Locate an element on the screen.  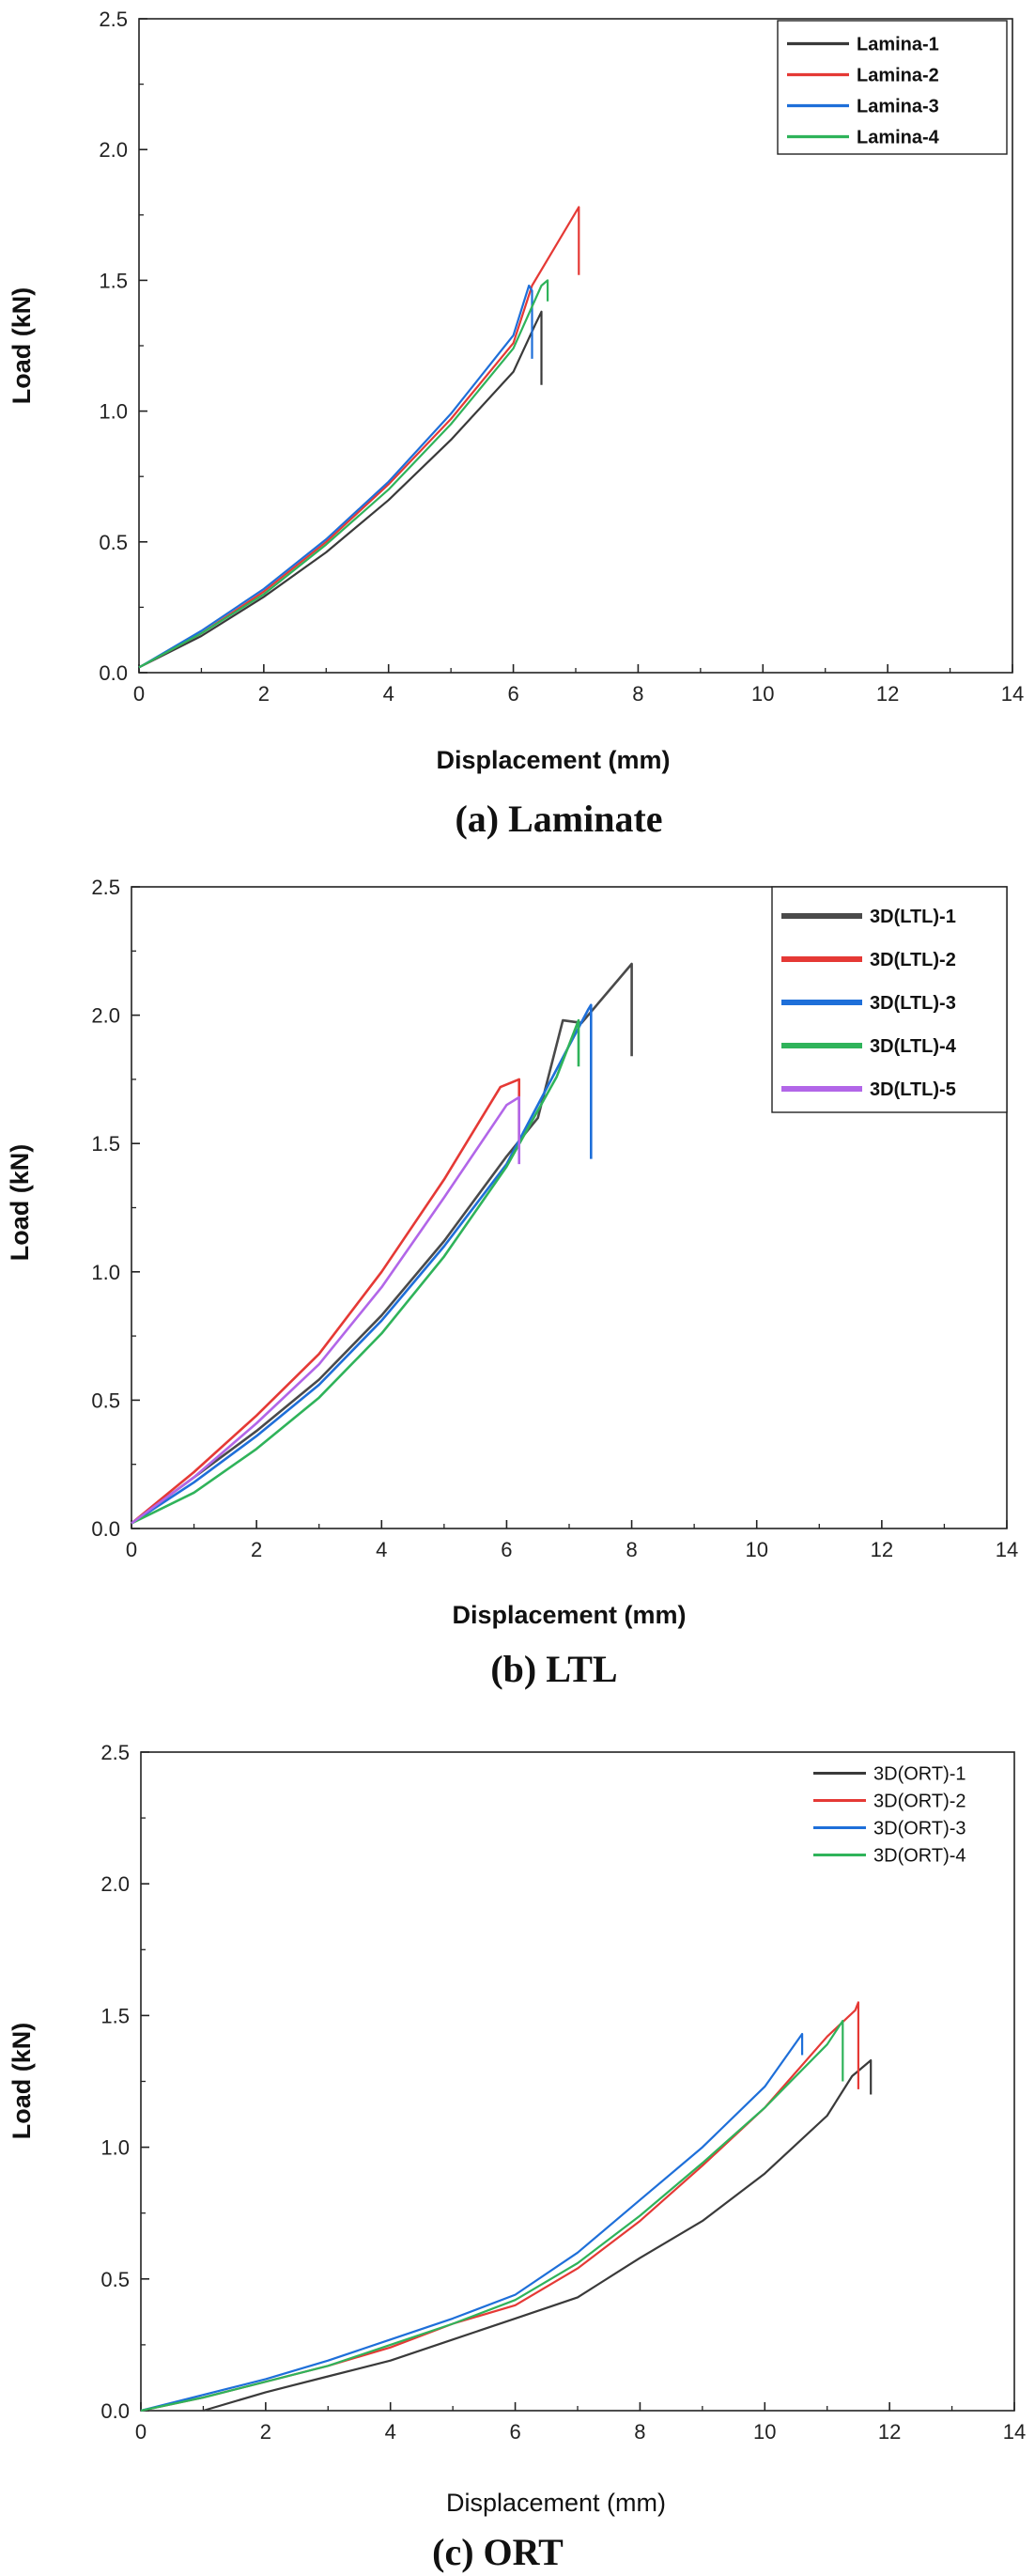
legend-label: 3D(ORT)-3 is located at coordinates (919, 1829).